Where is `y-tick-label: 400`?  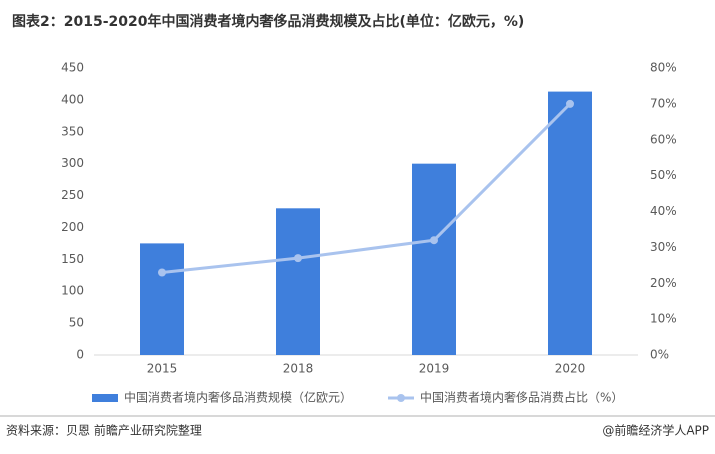
y-tick-label: 400 is located at coordinates (72, 99).